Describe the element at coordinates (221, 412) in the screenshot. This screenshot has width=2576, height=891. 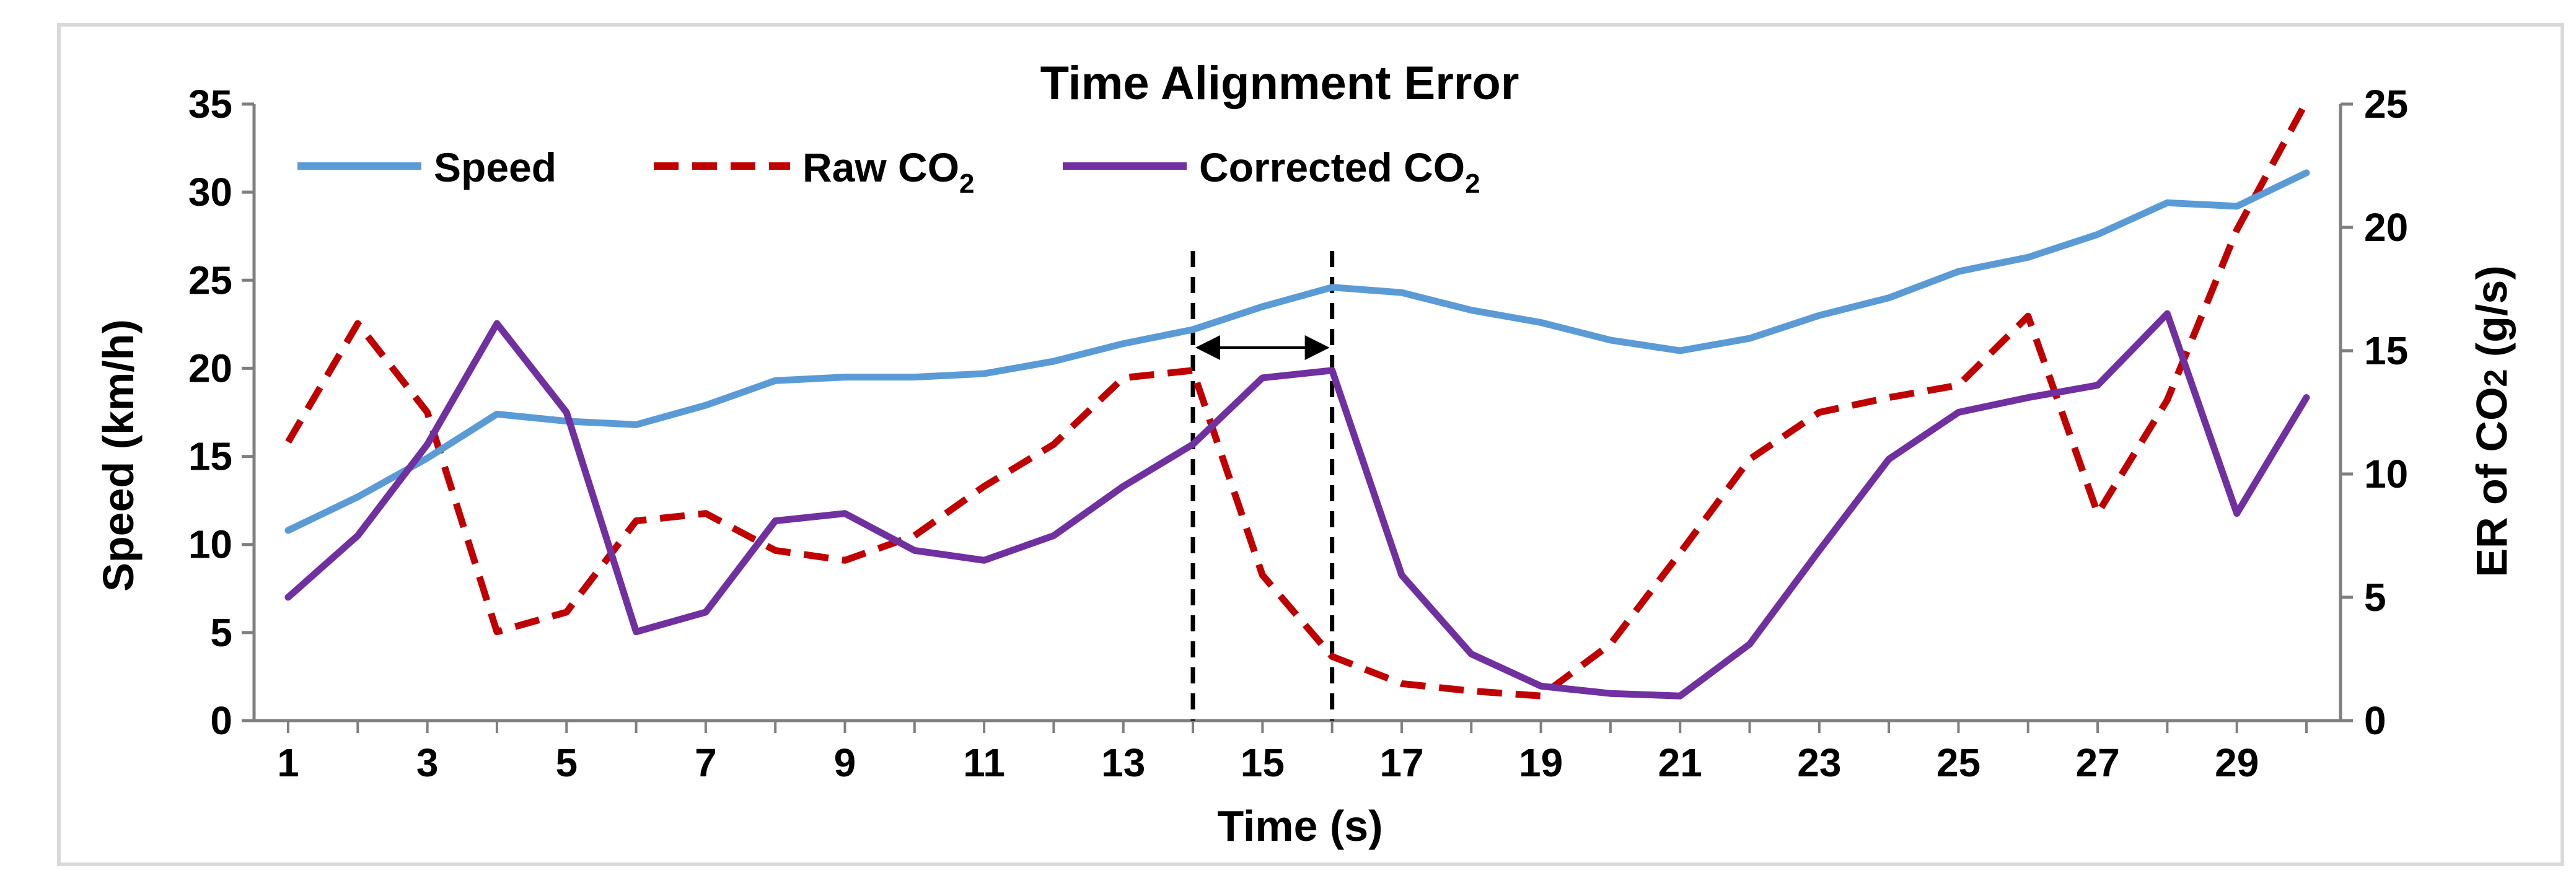
I see `left-axis-ticks: 0 5 10 15 20 25 30 35` at that location.